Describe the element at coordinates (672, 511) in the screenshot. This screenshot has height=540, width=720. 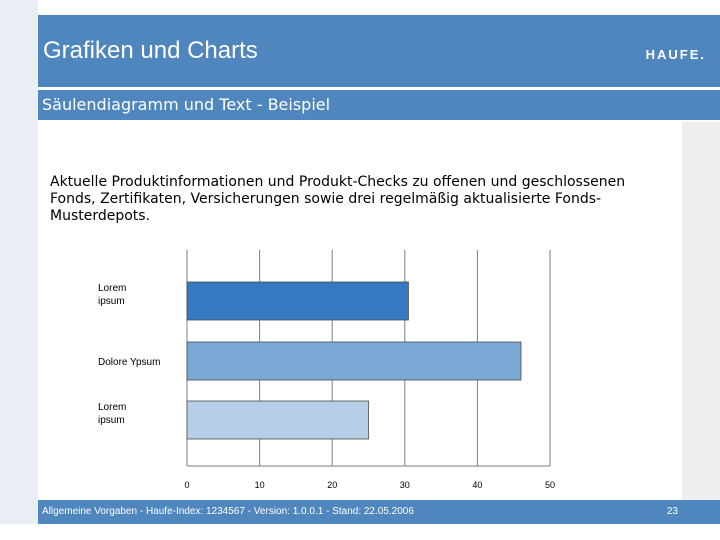
I see `page-number: 23` at that location.